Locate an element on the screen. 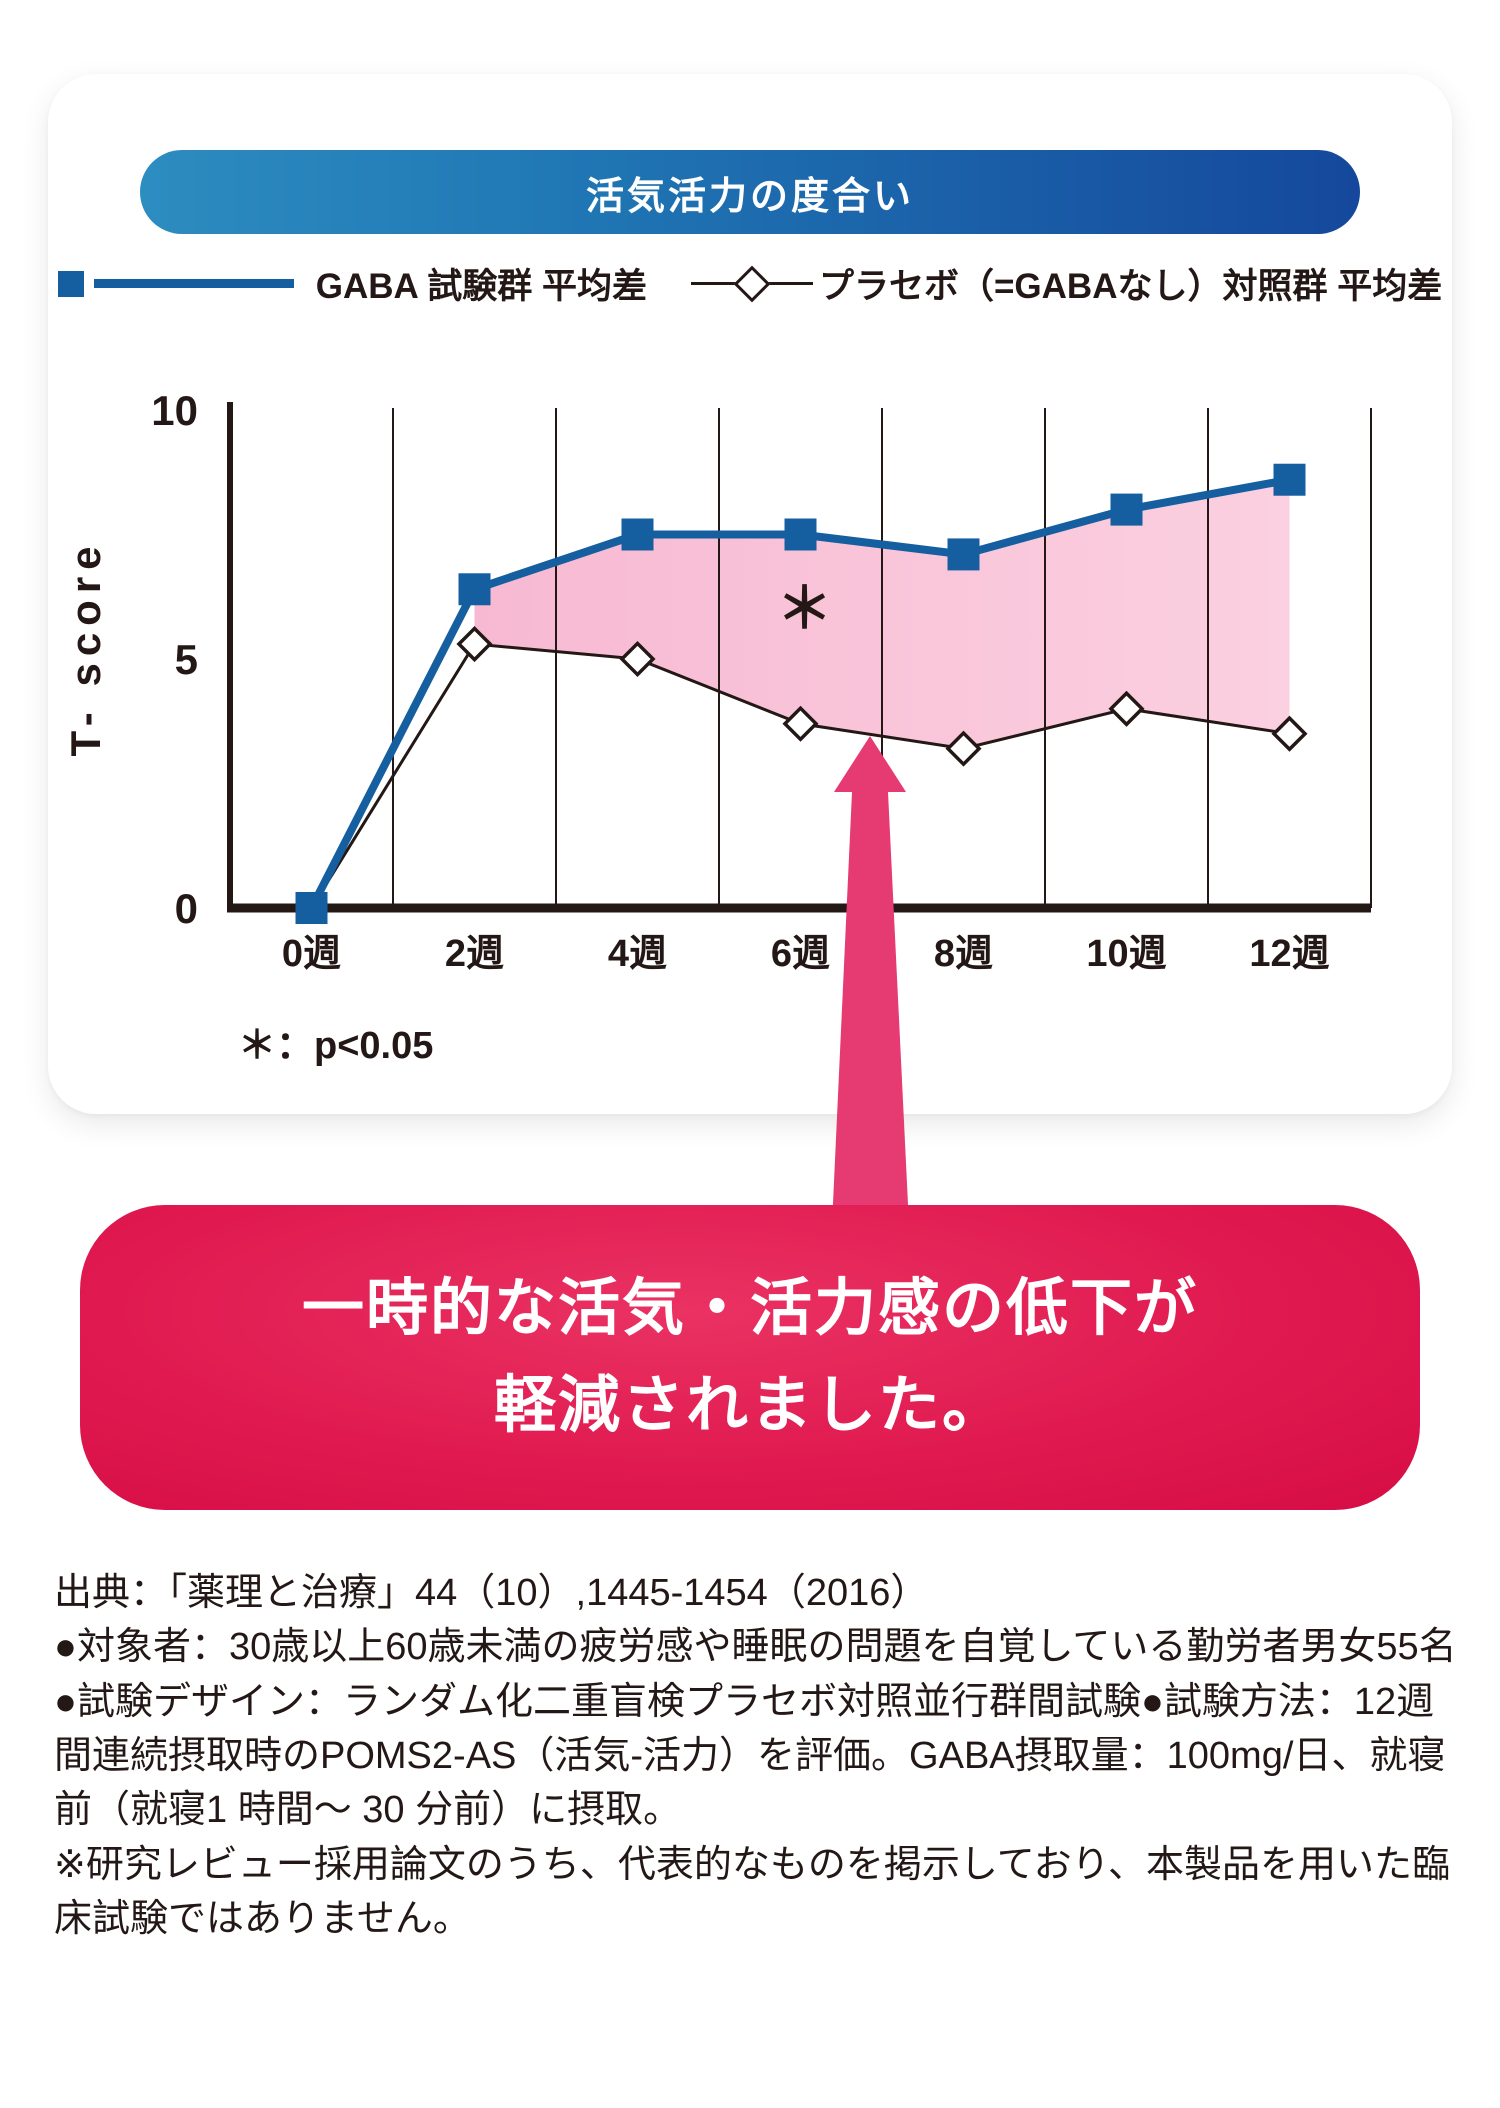 This screenshot has height=2108, width=1500. result-banner: 一時的な活気・活力感の低下が 軽減されました。 is located at coordinates (750, 1357).